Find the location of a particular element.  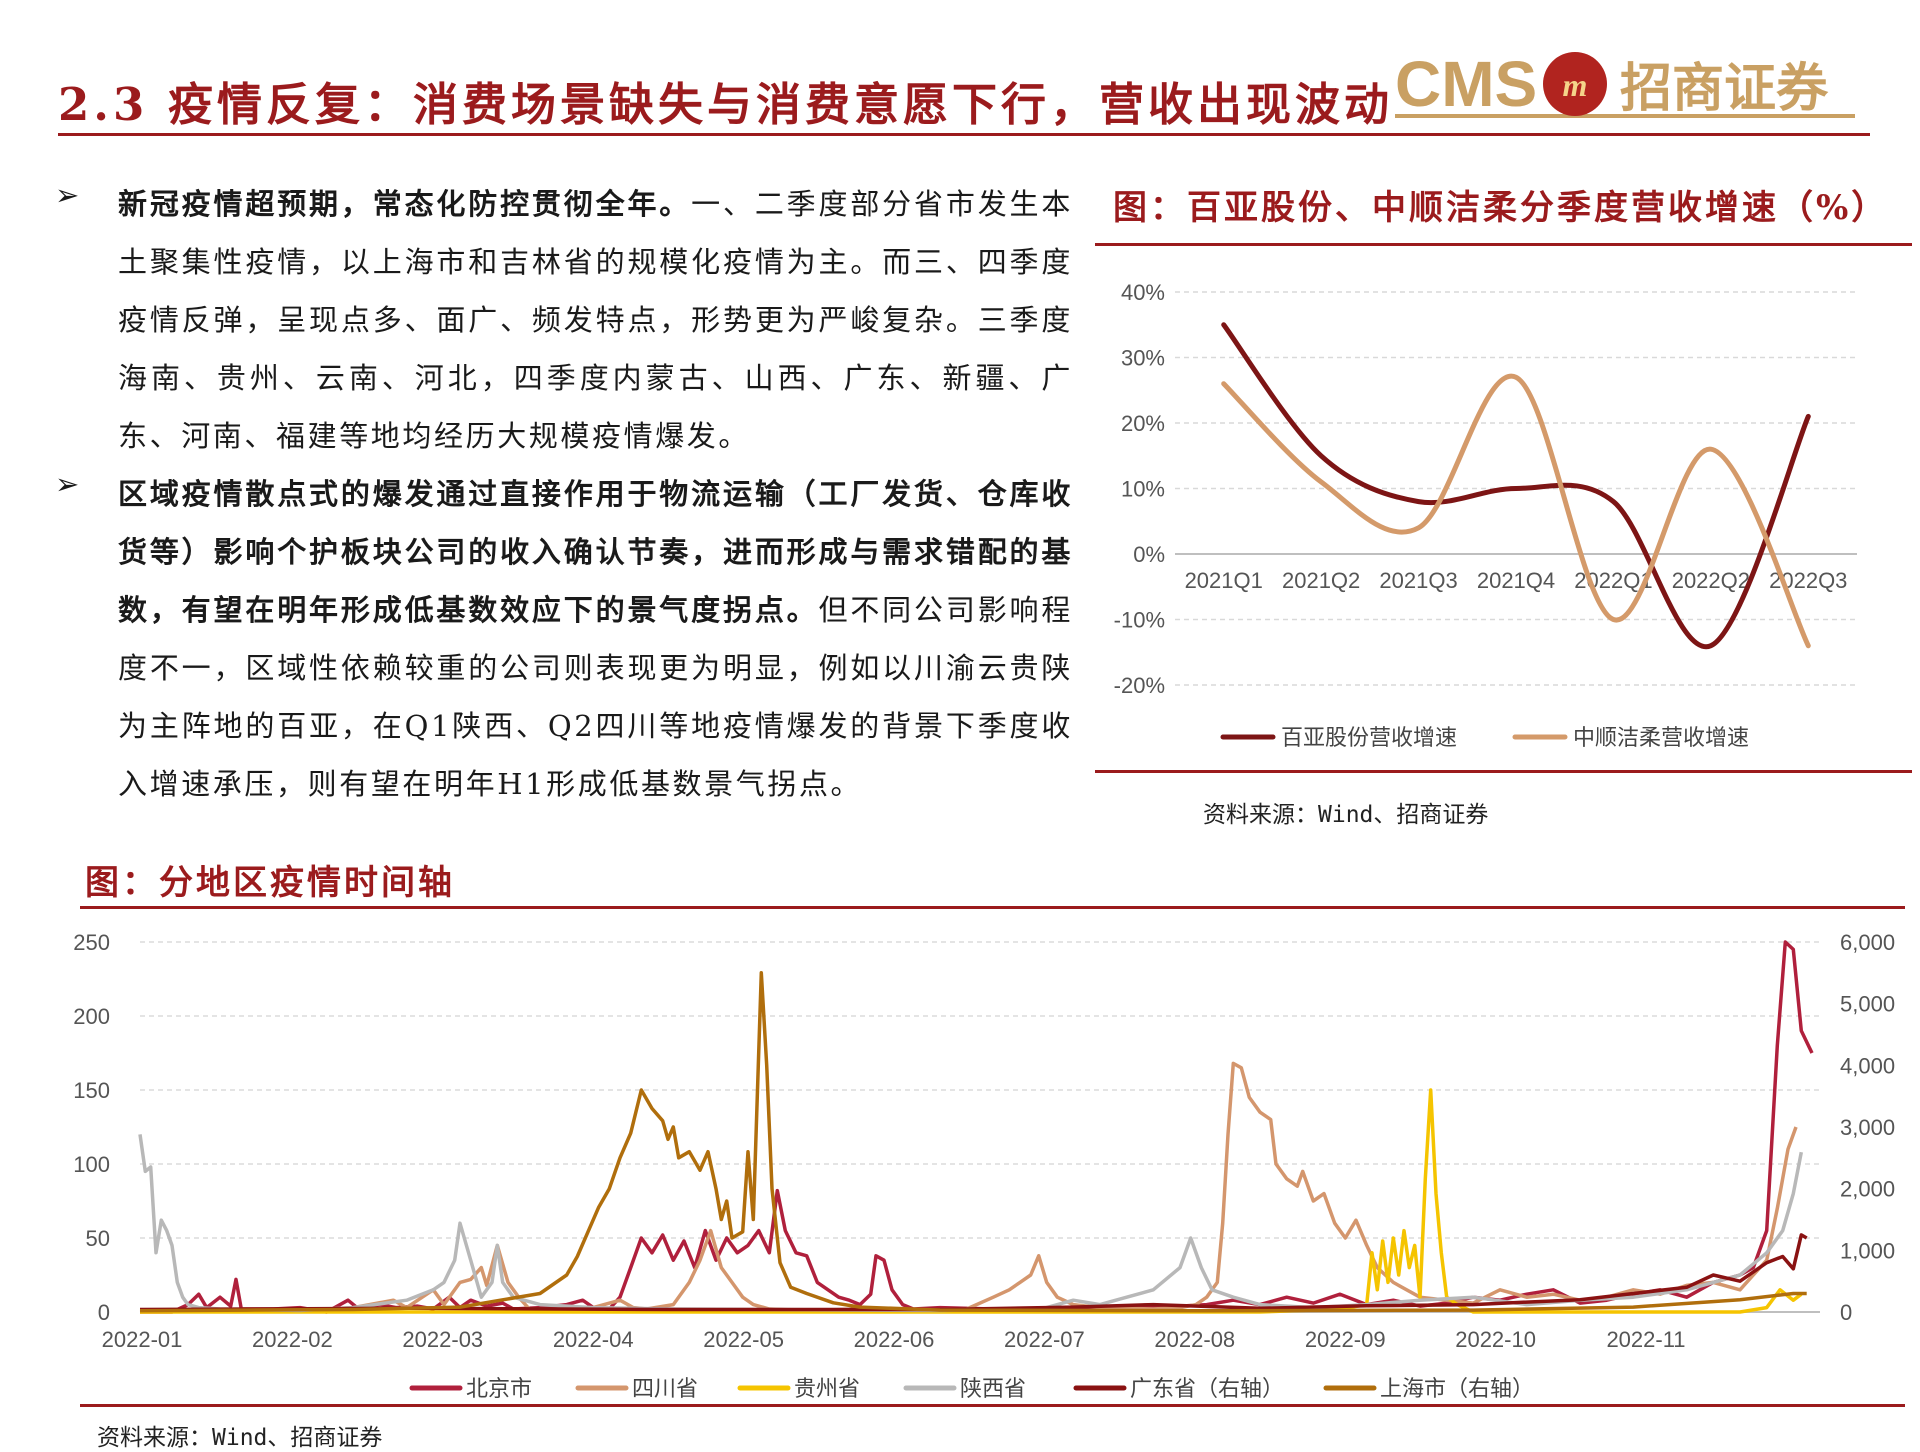

legend-label: 北京市 is located at coordinates (499, 1389).